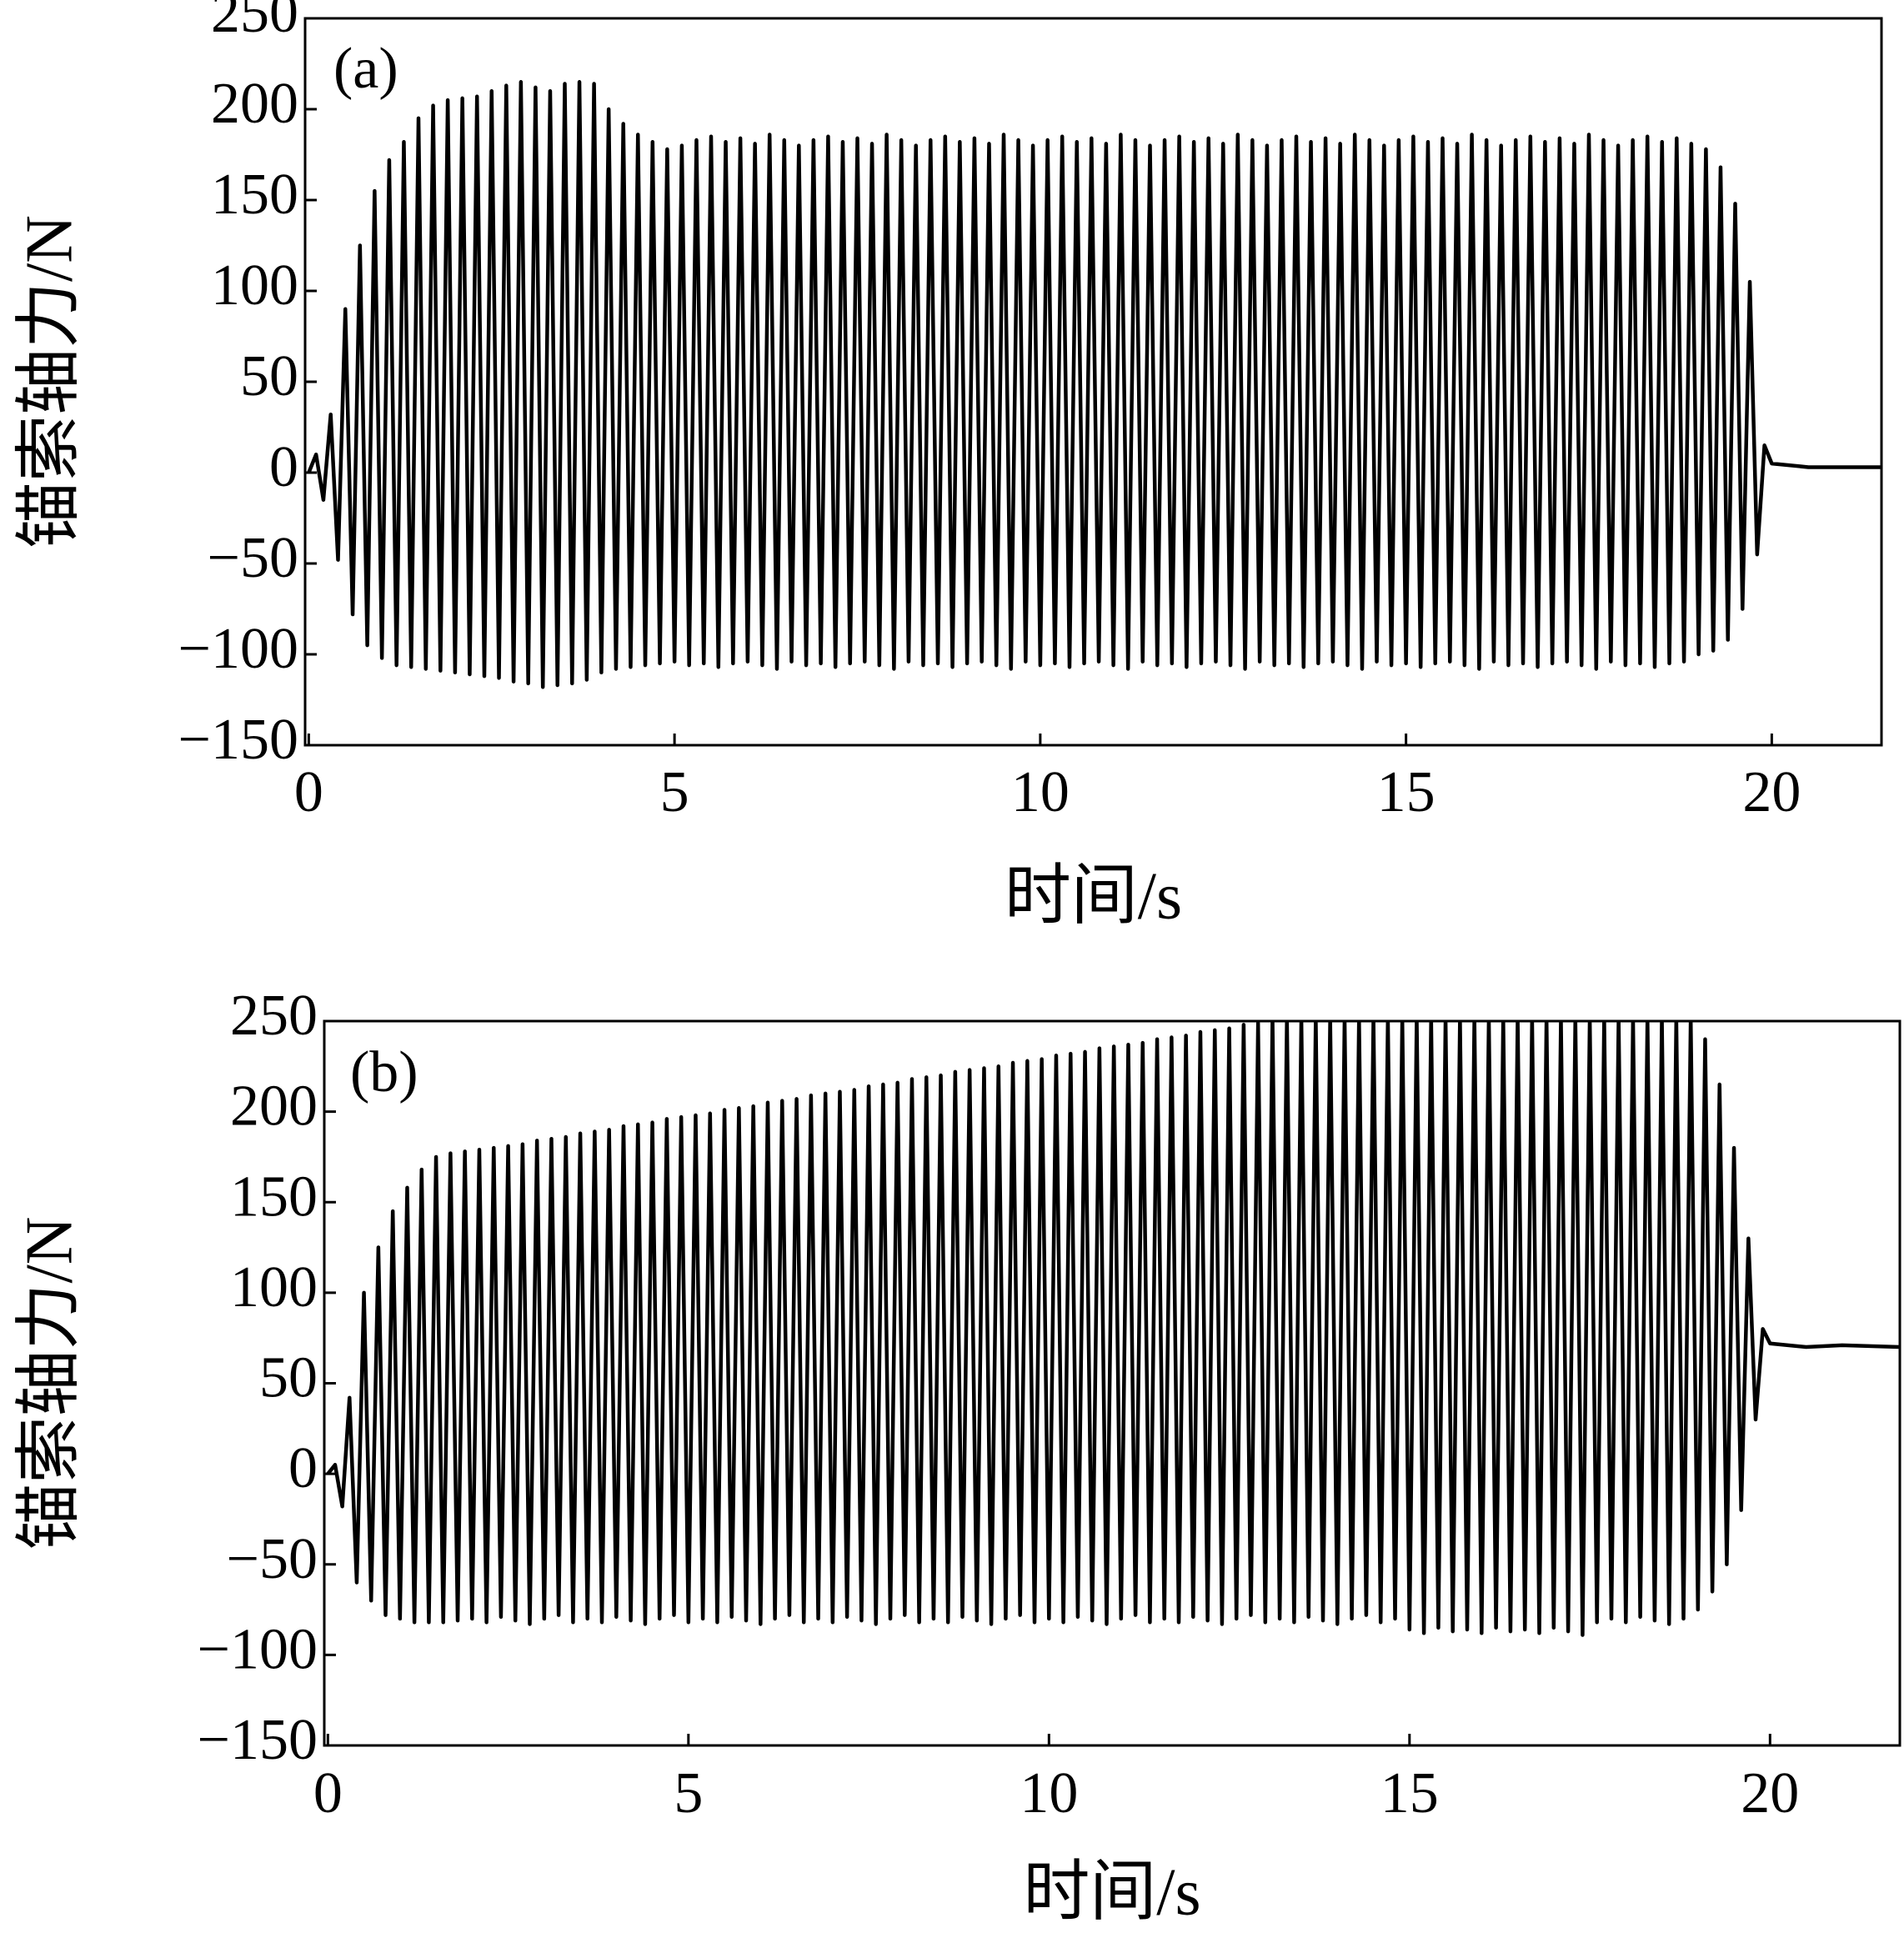 The height and width of the screenshot is (1938, 1904). I want to click on panel-label: (b), so click(384, 1072).